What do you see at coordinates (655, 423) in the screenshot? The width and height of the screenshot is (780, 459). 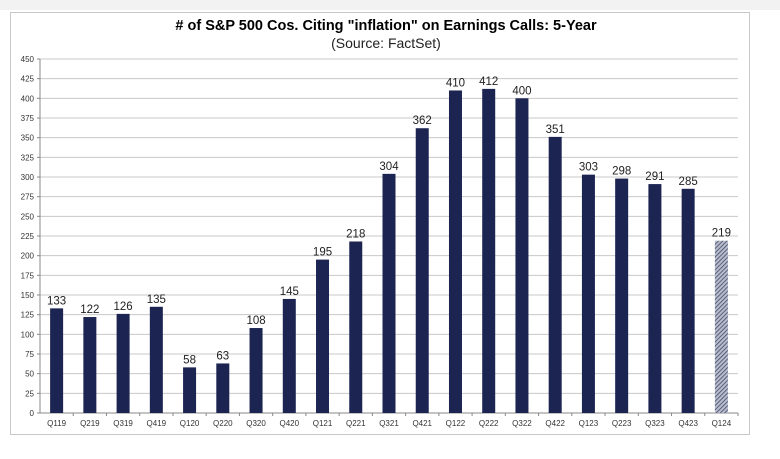 I see `x-tick-label: Q323` at bounding box center [655, 423].